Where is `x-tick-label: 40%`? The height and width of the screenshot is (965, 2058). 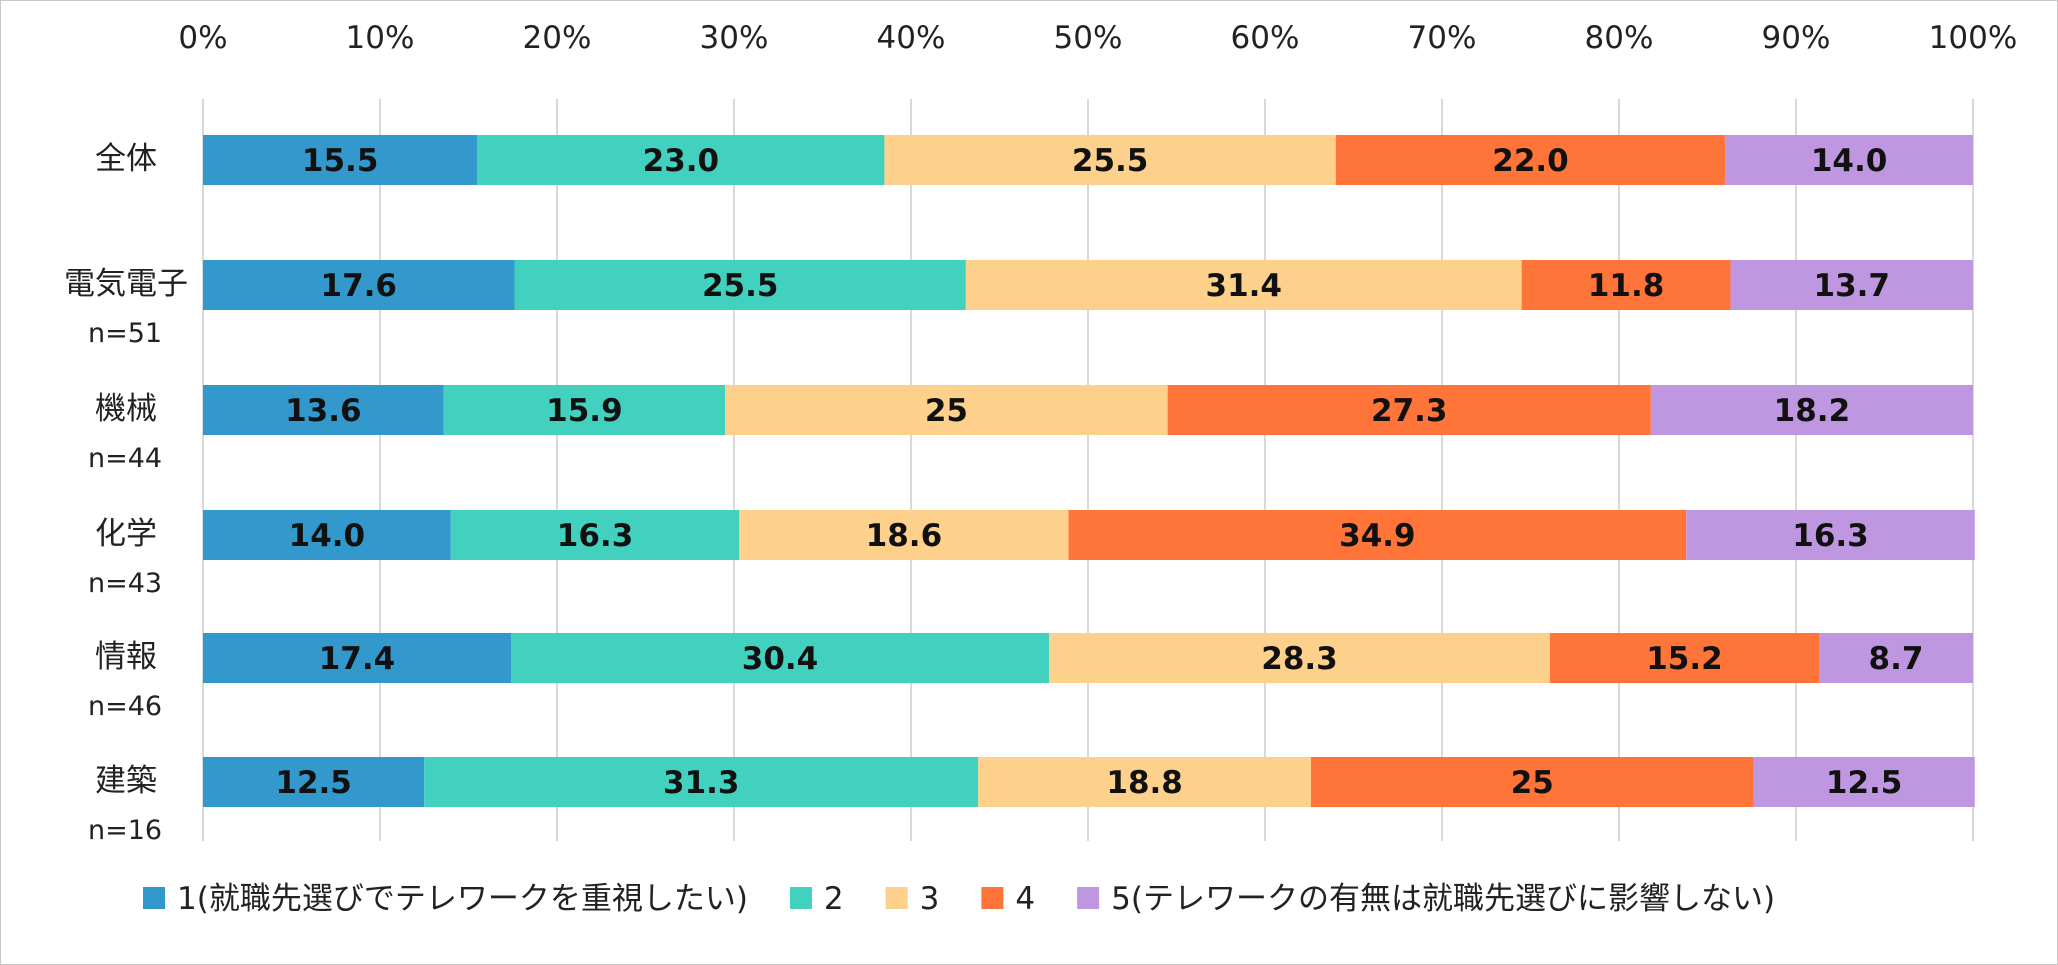 x-tick-label: 40% is located at coordinates (911, 38).